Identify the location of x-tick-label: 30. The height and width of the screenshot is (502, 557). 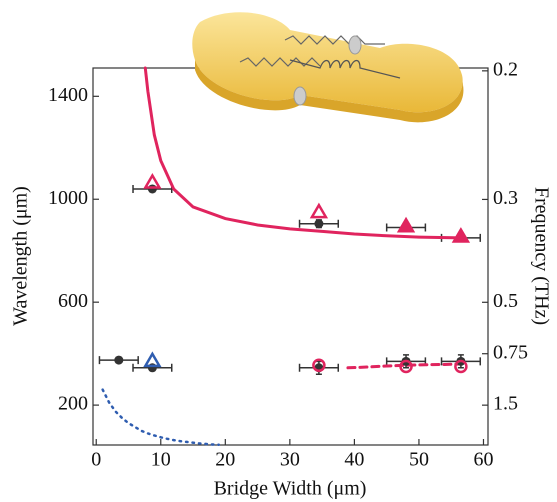
(290, 460).